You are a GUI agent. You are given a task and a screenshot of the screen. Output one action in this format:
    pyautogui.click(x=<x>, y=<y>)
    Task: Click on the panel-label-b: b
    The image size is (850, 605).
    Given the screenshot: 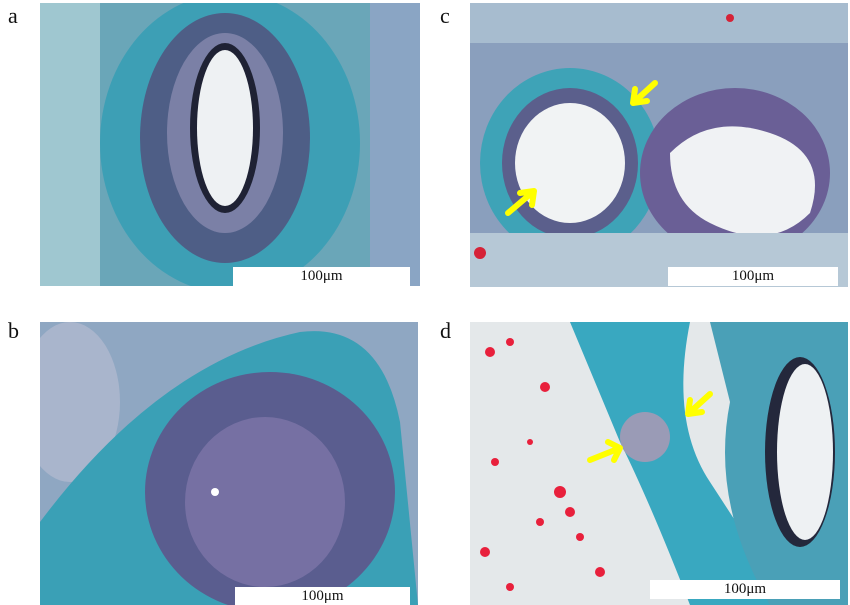 What is the action you would take?
    pyautogui.click(x=13, y=330)
    